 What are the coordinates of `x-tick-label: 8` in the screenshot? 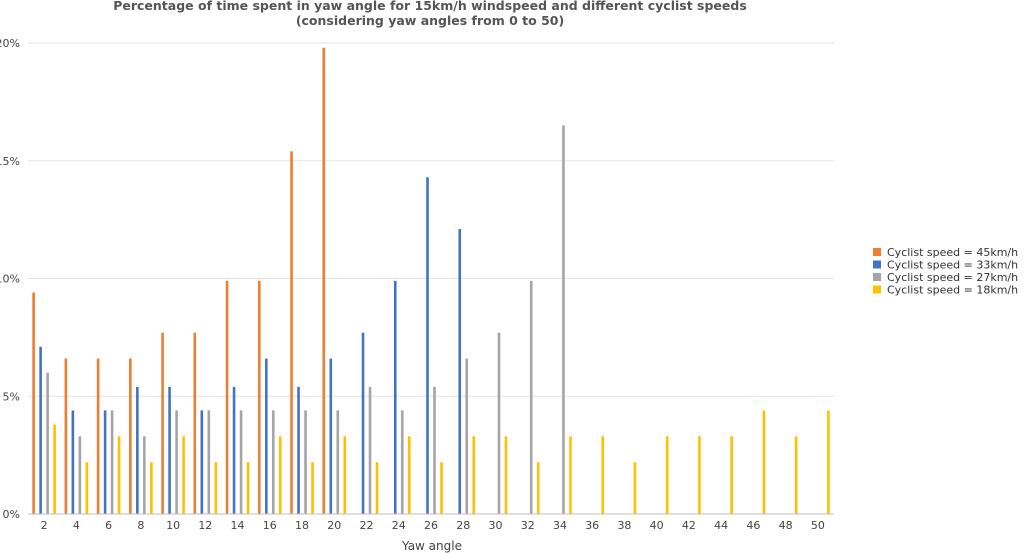 It's located at (140, 525).